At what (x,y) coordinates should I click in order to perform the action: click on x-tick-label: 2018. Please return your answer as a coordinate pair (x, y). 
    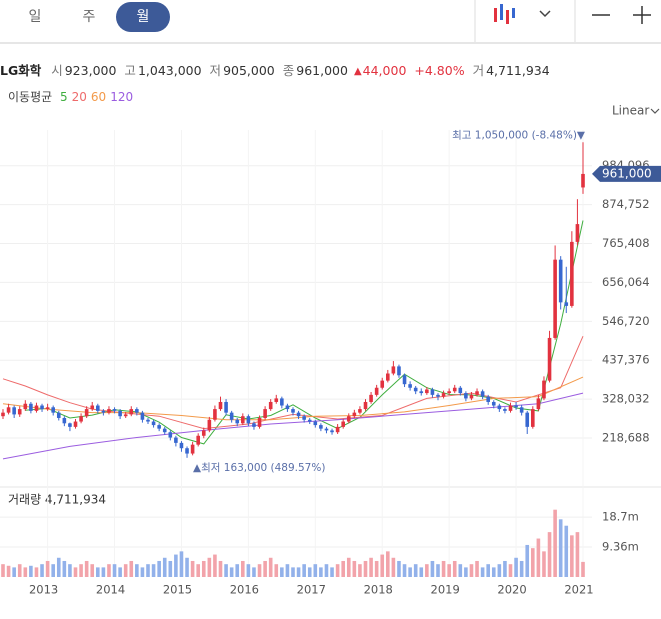
    Looking at the image, I should click on (378, 590).